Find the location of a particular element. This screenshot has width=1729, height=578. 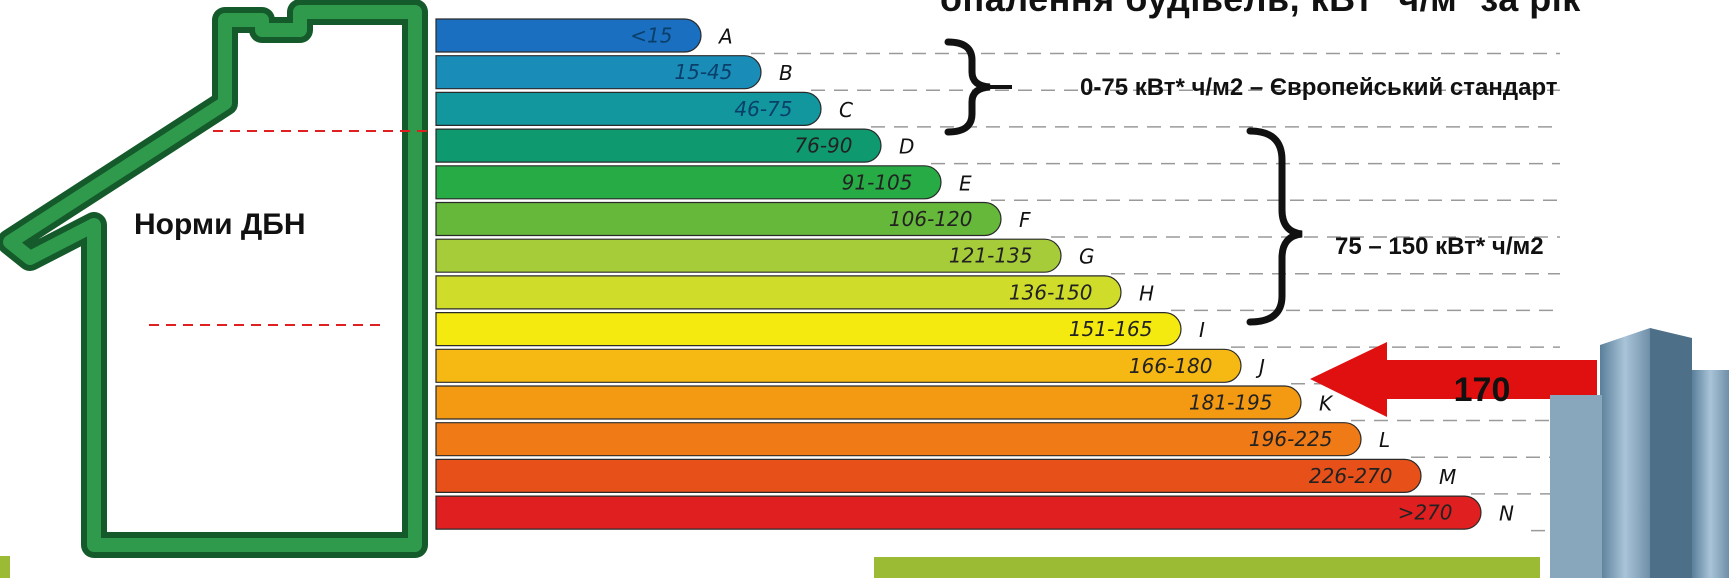

energy-class-range: 76-90 is located at coordinates (823, 146).